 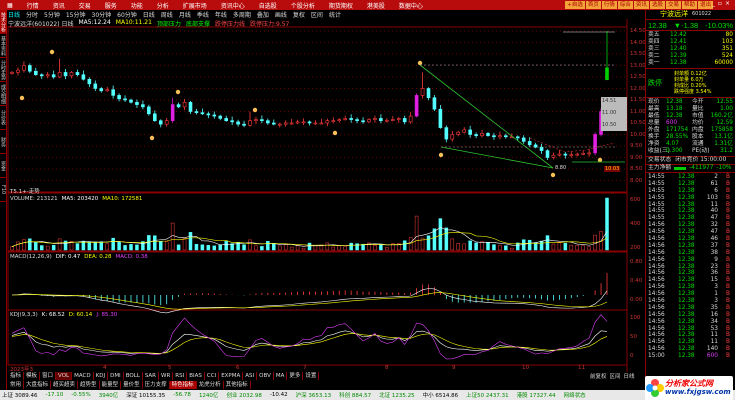 I want to click on indicator-group-tab: 特色指标, so click(x=183, y=385).